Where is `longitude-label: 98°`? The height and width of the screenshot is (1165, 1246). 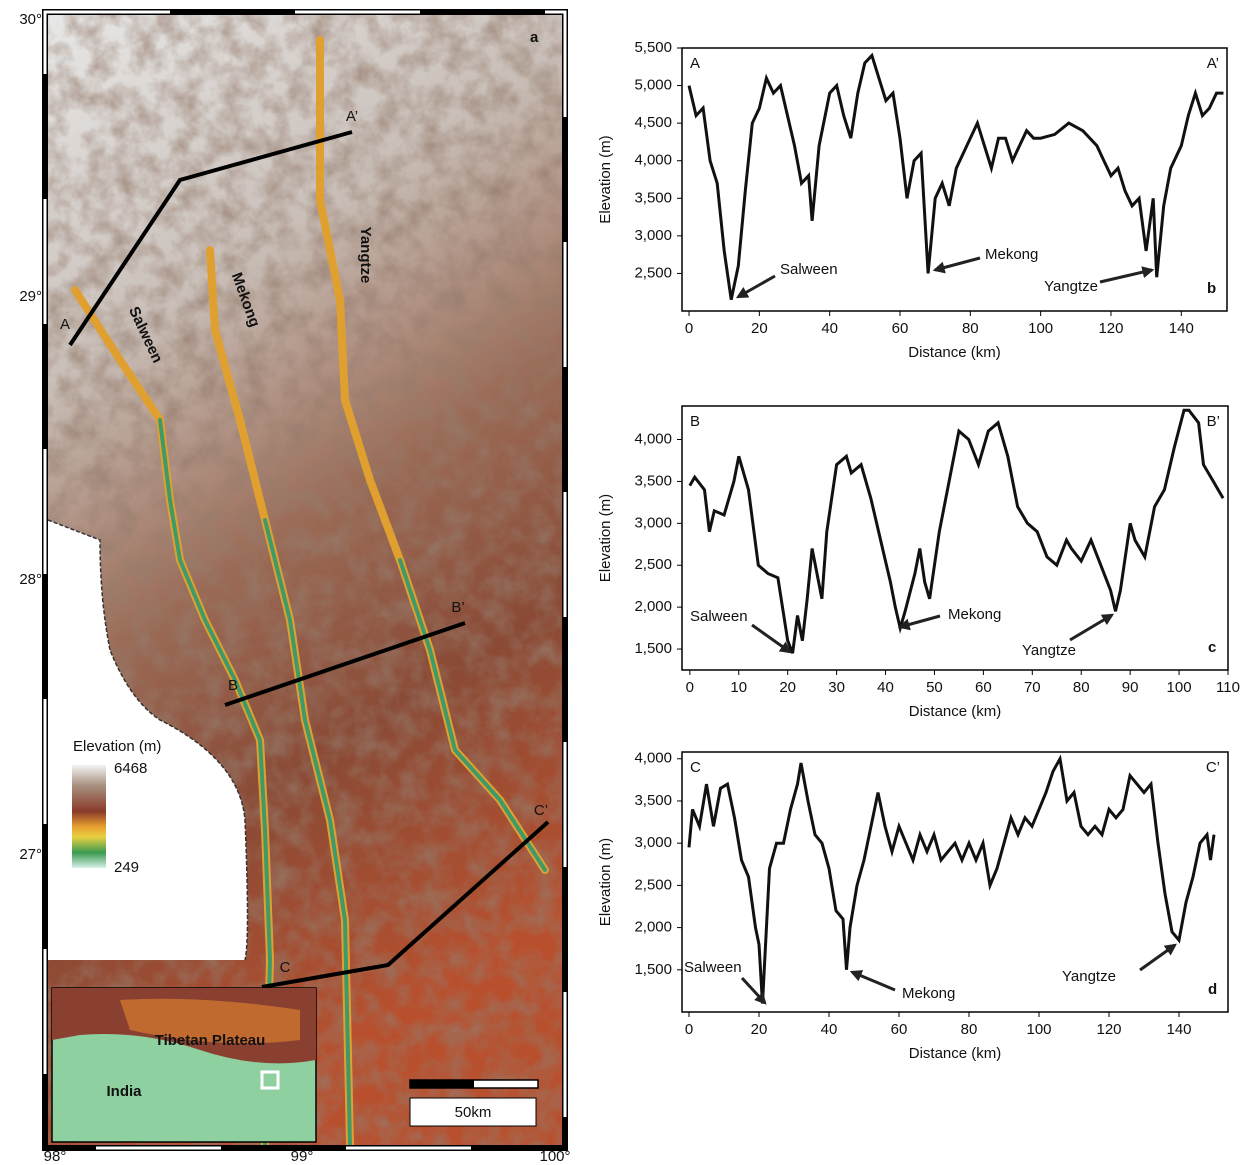
longitude-label: 98° is located at coordinates (55, 1156).